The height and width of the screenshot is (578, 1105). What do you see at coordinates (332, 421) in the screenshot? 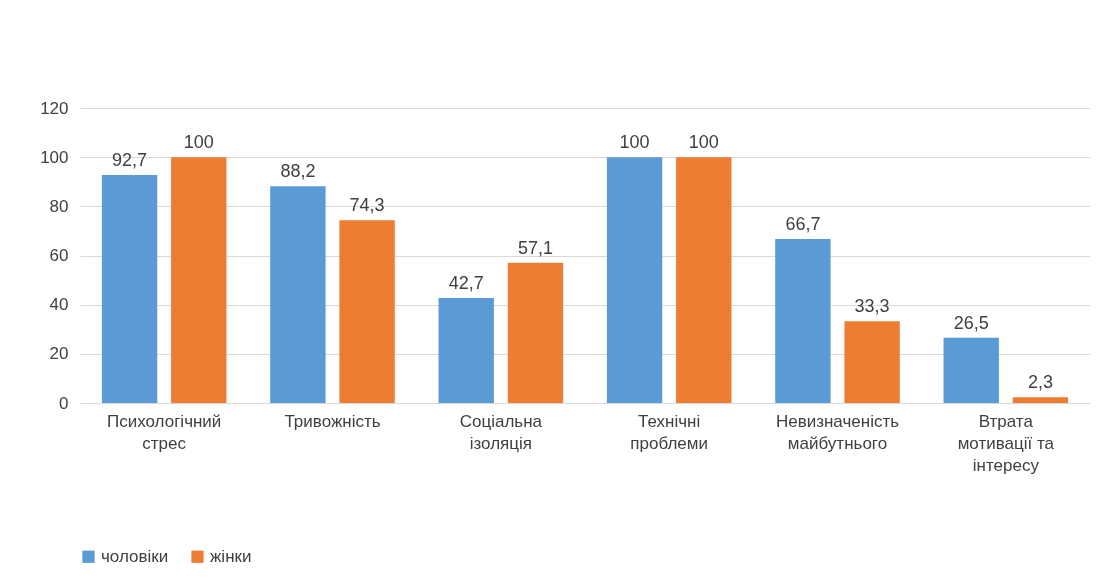
I see `x-tick-label: Тривожність` at bounding box center [332, 421].